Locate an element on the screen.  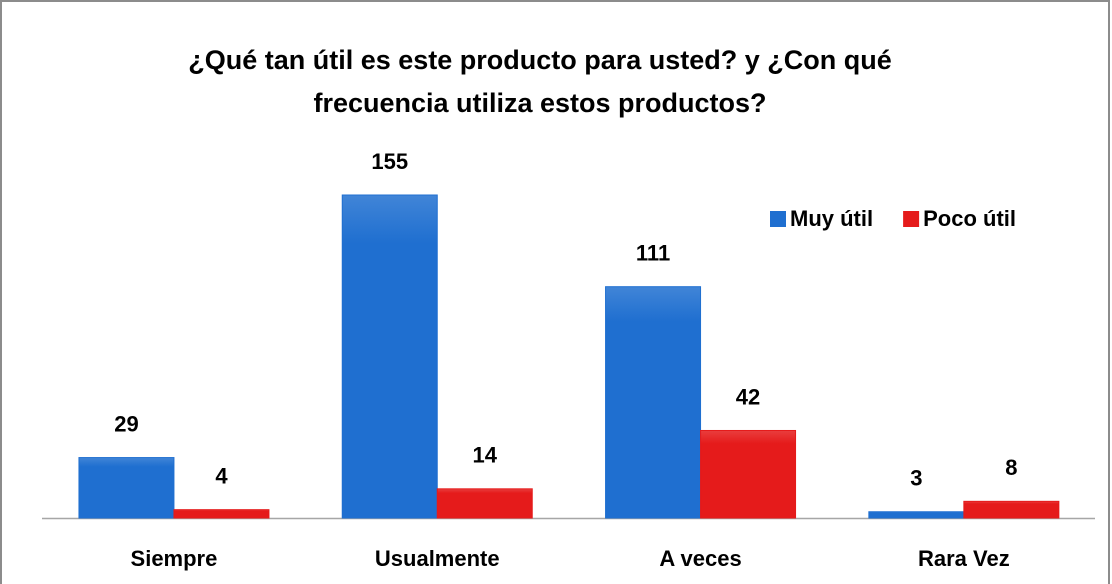
data-label: 3 is located at coordinates (916, 478).